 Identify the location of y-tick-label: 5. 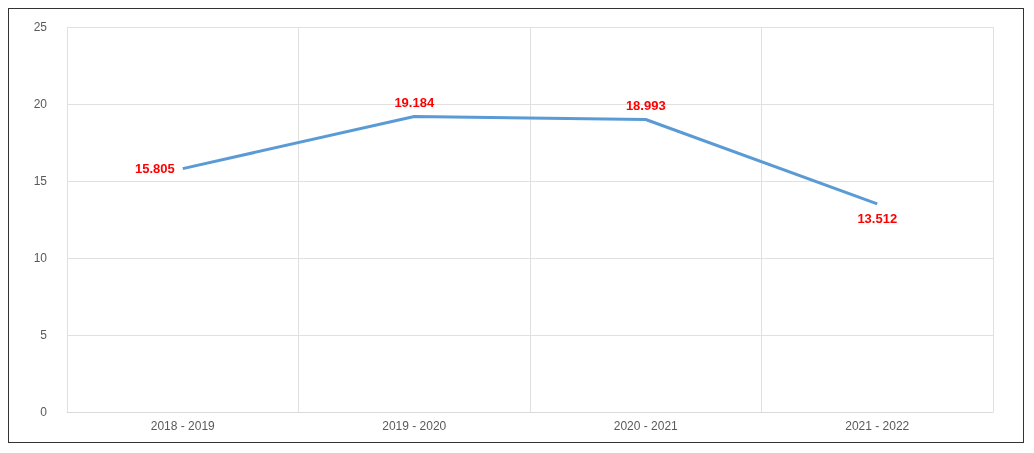
(44, 335).